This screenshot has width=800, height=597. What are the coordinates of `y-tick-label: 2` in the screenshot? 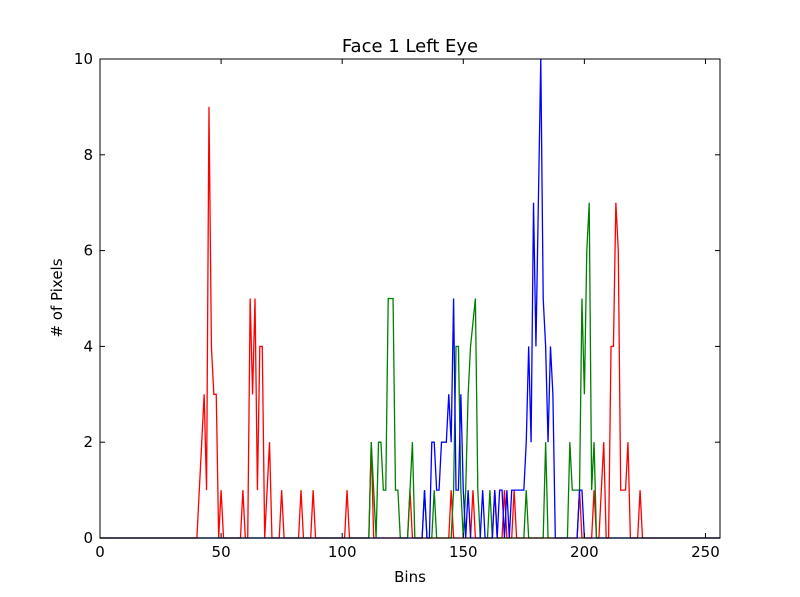 It's located at (88, 442).